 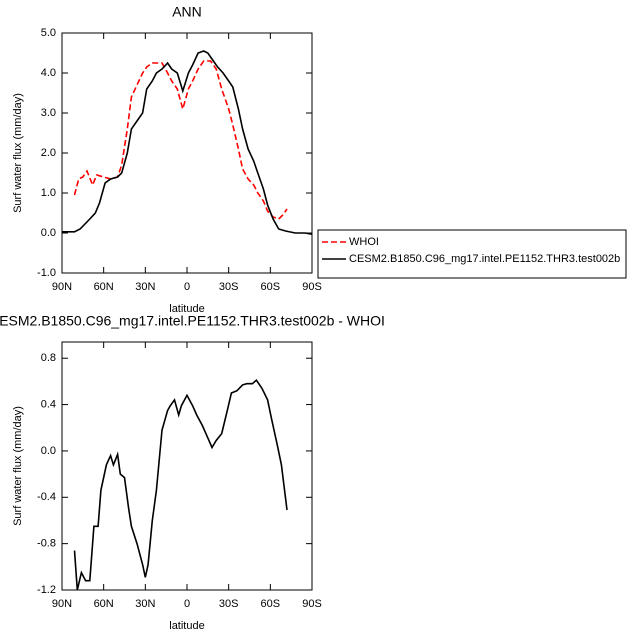 I want to click on y-tick-label: 0.8, so click(x=48, y=358).